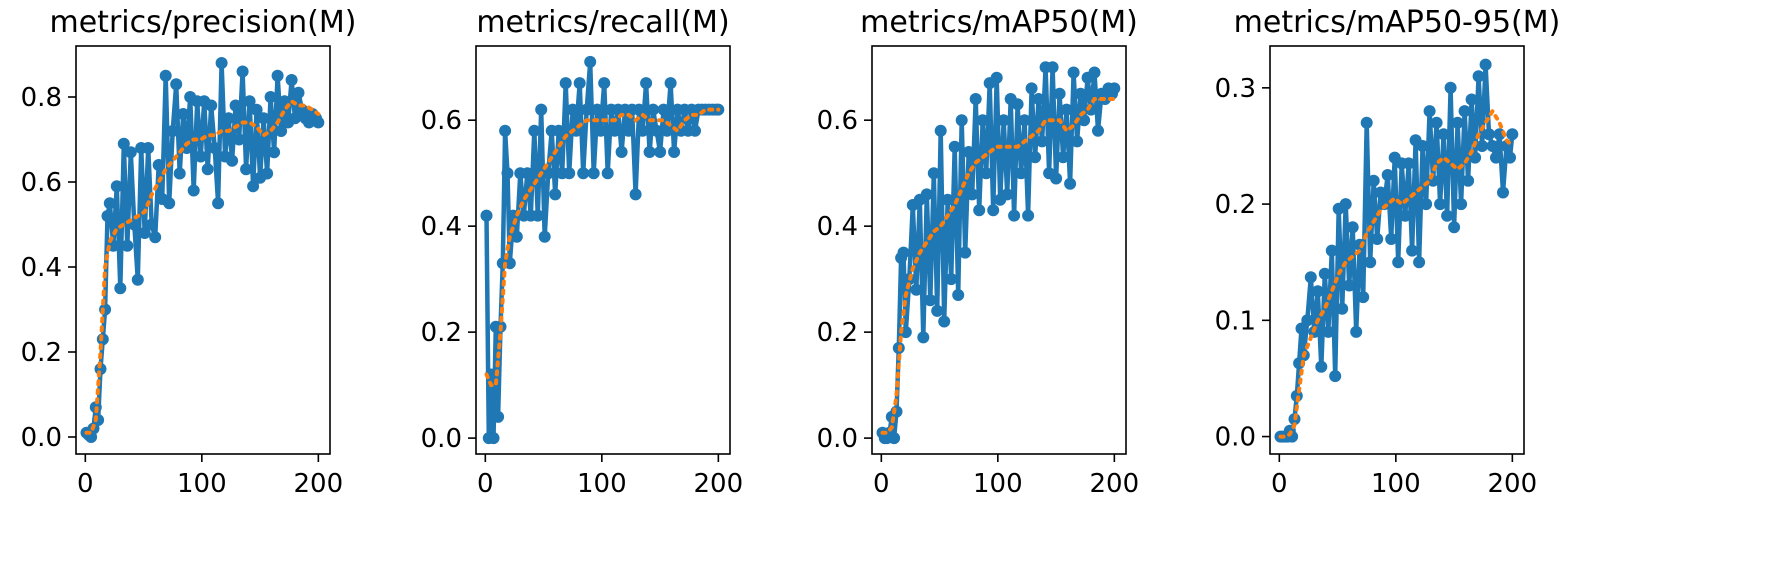 The width and height of the screenshot is (1765, 578). I want to click on chart-title: metrics/mAP50(M), so click(999, 22).